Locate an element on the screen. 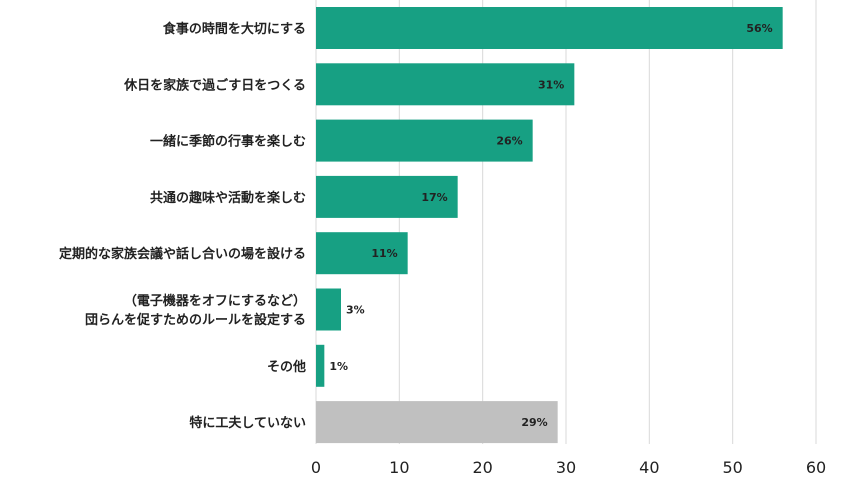 This screenshot has width=850, height=477. x-axis-ticks: 0 10 20 30 40 50 60 is located at coordinates (568, 467).